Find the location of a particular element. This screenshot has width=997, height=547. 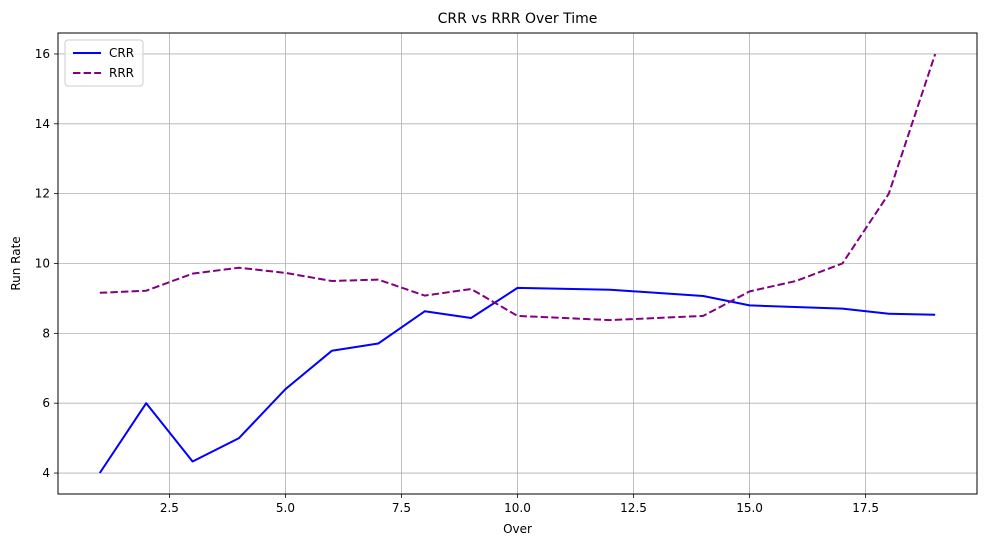

chart-title: CRR vs RRR Over Time is located at coordinates (518, 19).